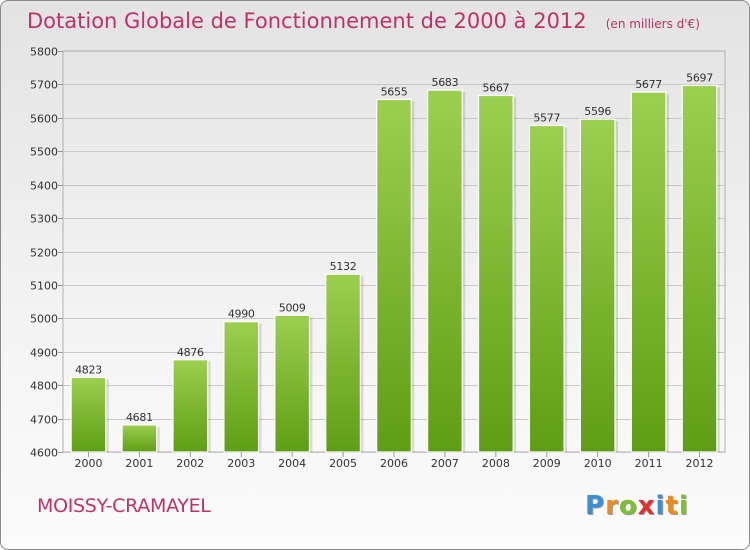  I want to click on y-tick-label: 4800, so click(44, 386).